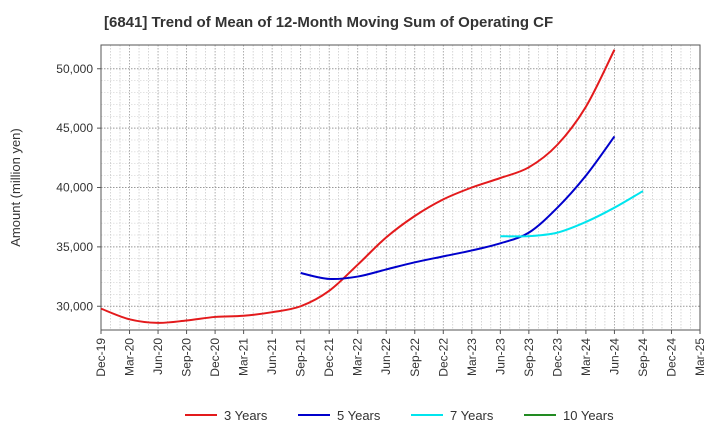 The height and width of the screenshot is (440, 720). Describe the element at coordinates (158, 356) in the screenshot. I see `x-tick-label: Jun-20` at that location.